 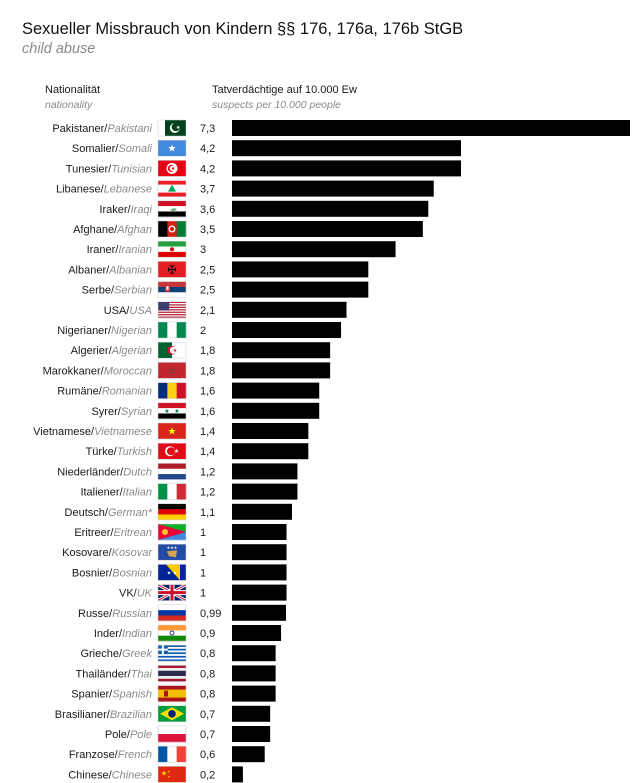 I want to click on category-label-de: Franzose/, so click(x=94, y=755).